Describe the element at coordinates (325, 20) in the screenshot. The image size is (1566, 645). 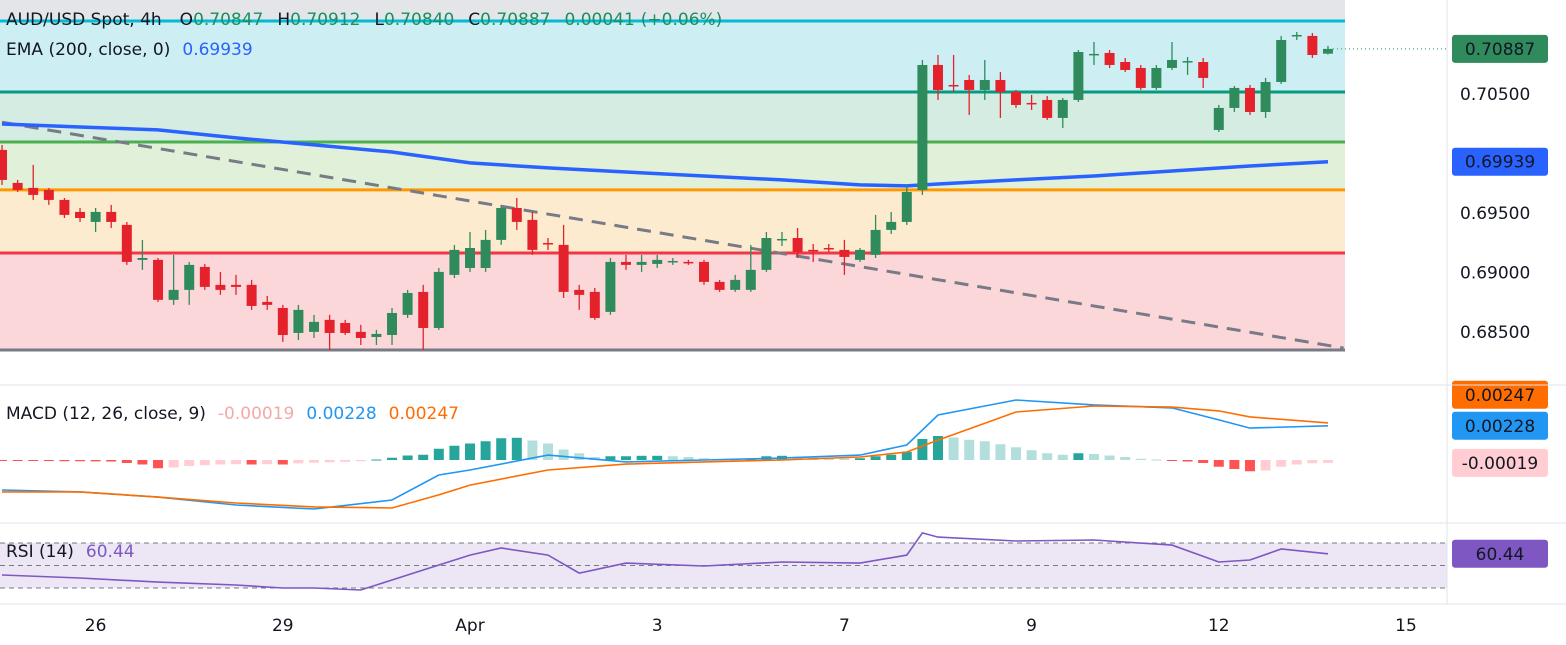
I see `ohlc-value: 0.70912` at that location.